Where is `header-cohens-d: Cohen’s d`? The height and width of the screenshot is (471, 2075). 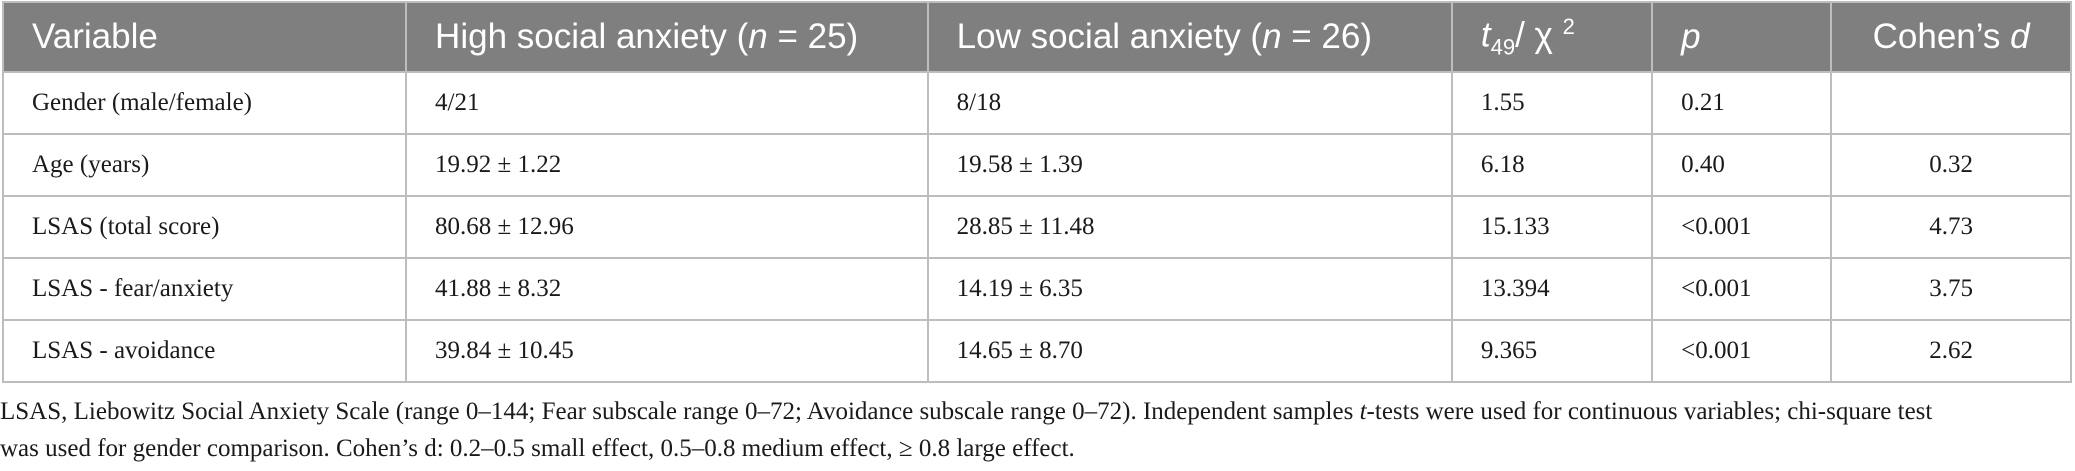
header-cohens-d: Cohen’s d is located at coordinates (1951, 37).